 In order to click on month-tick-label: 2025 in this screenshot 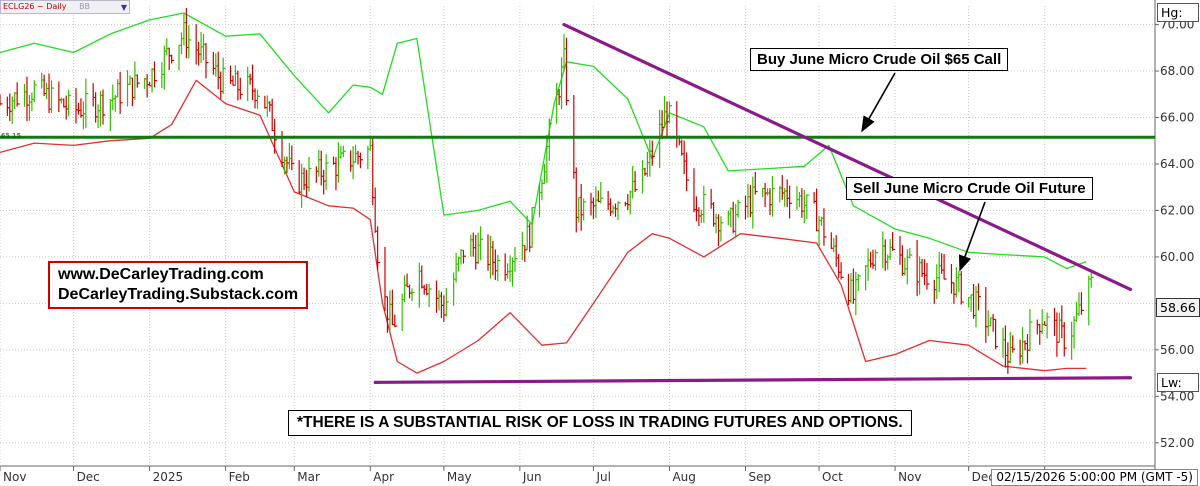, I will do `click(168, 477)`.